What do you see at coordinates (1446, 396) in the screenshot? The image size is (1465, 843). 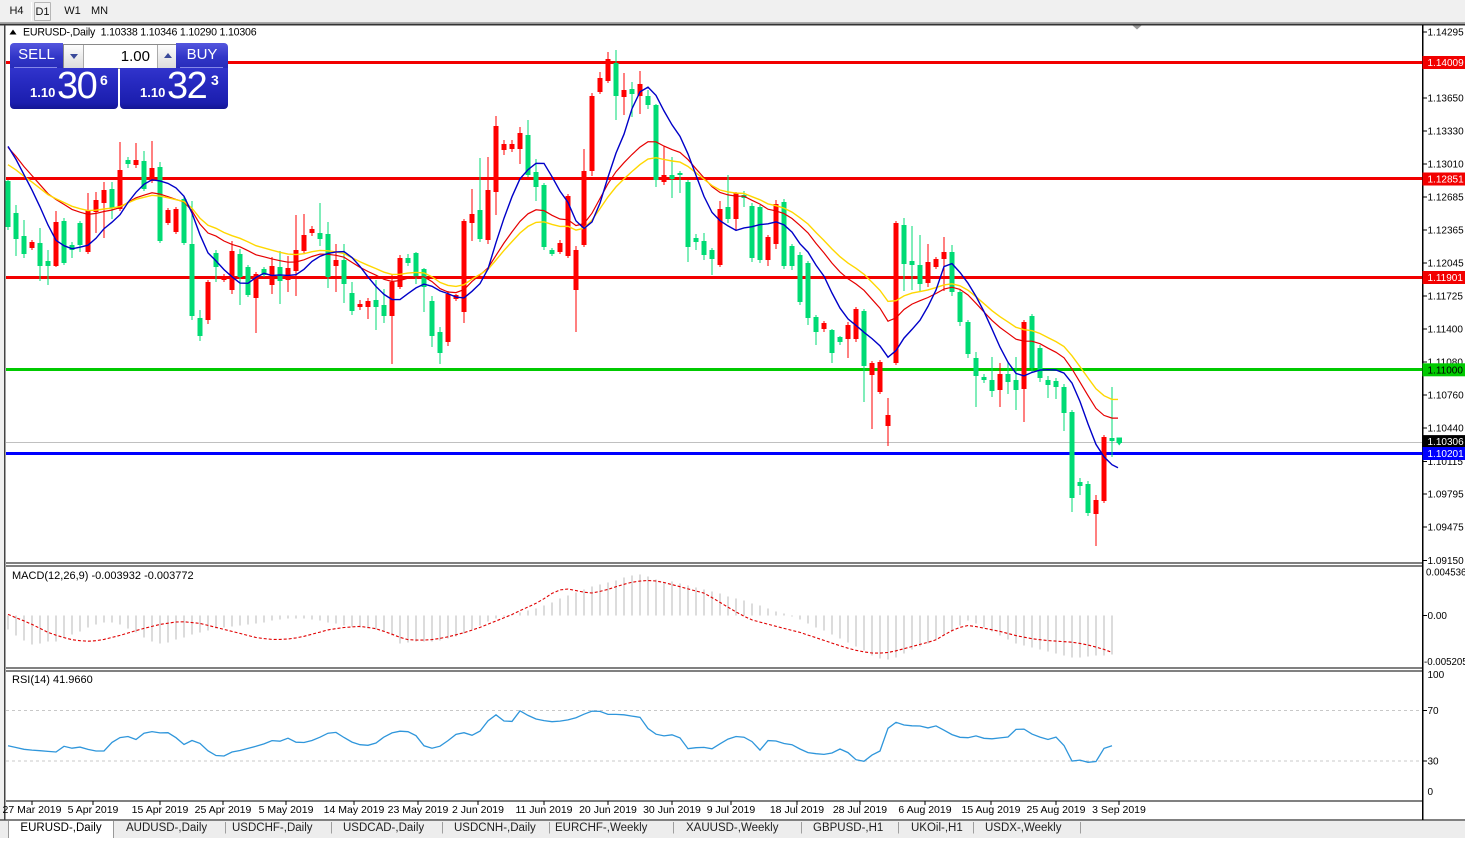 I see `svg-text: 1.10760` at bounding box center [1446, 396].